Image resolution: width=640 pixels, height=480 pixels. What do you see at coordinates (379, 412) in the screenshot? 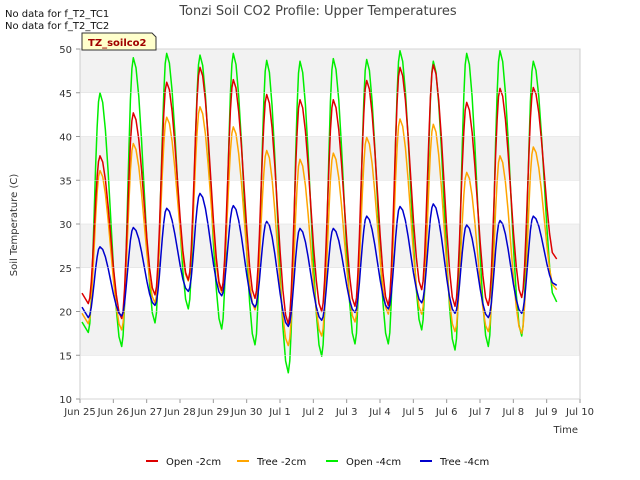
I see `x-tick-label: Jul 4` at bounding box center [379, 412].